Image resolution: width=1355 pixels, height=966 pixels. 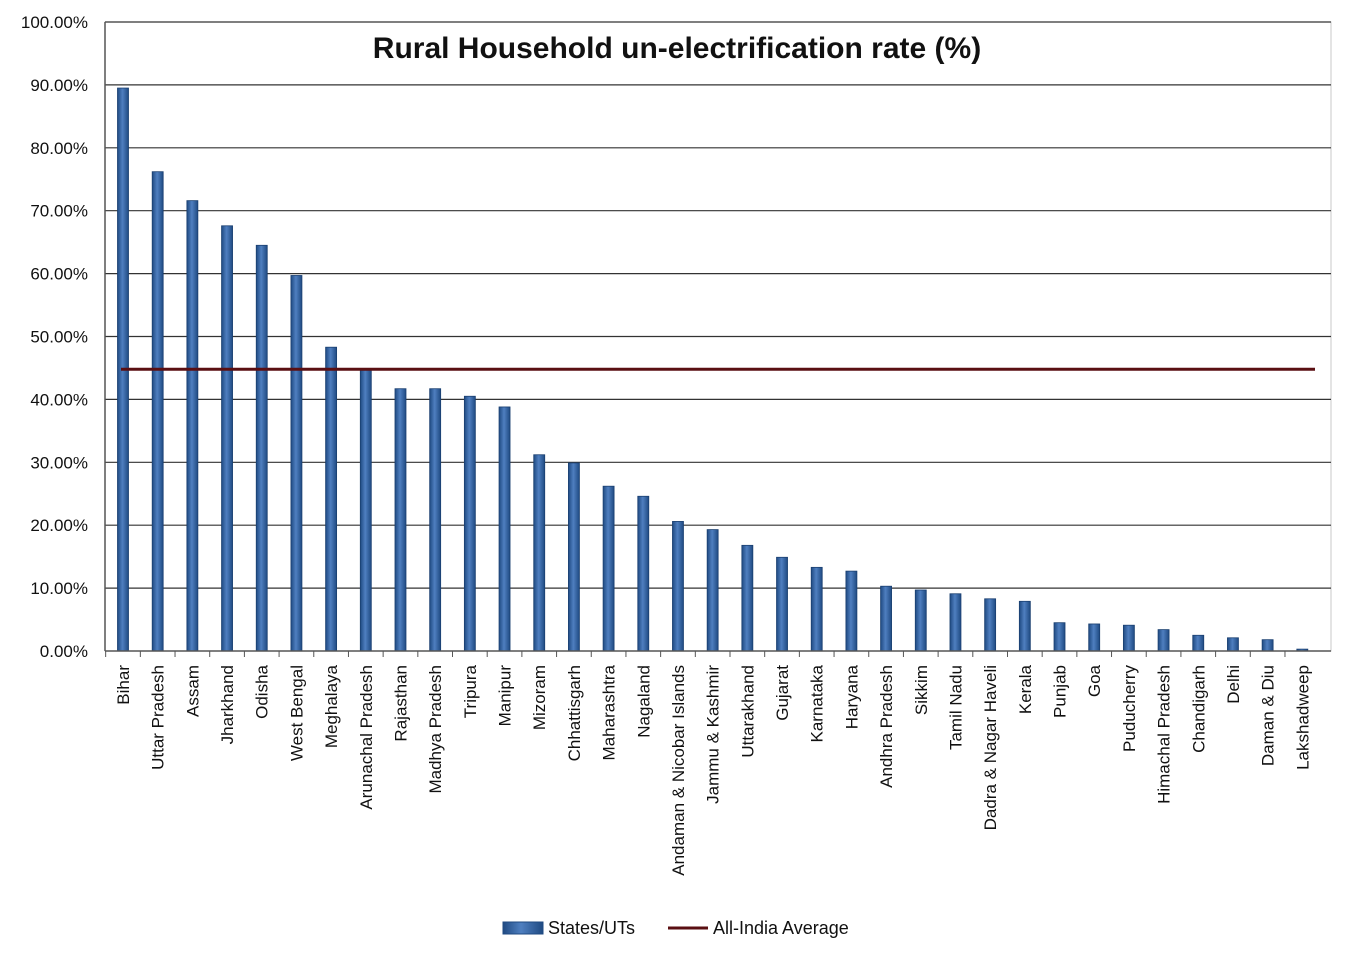 I want to click on x-tick-label: Jharkhand, so click(x=227, y=704).